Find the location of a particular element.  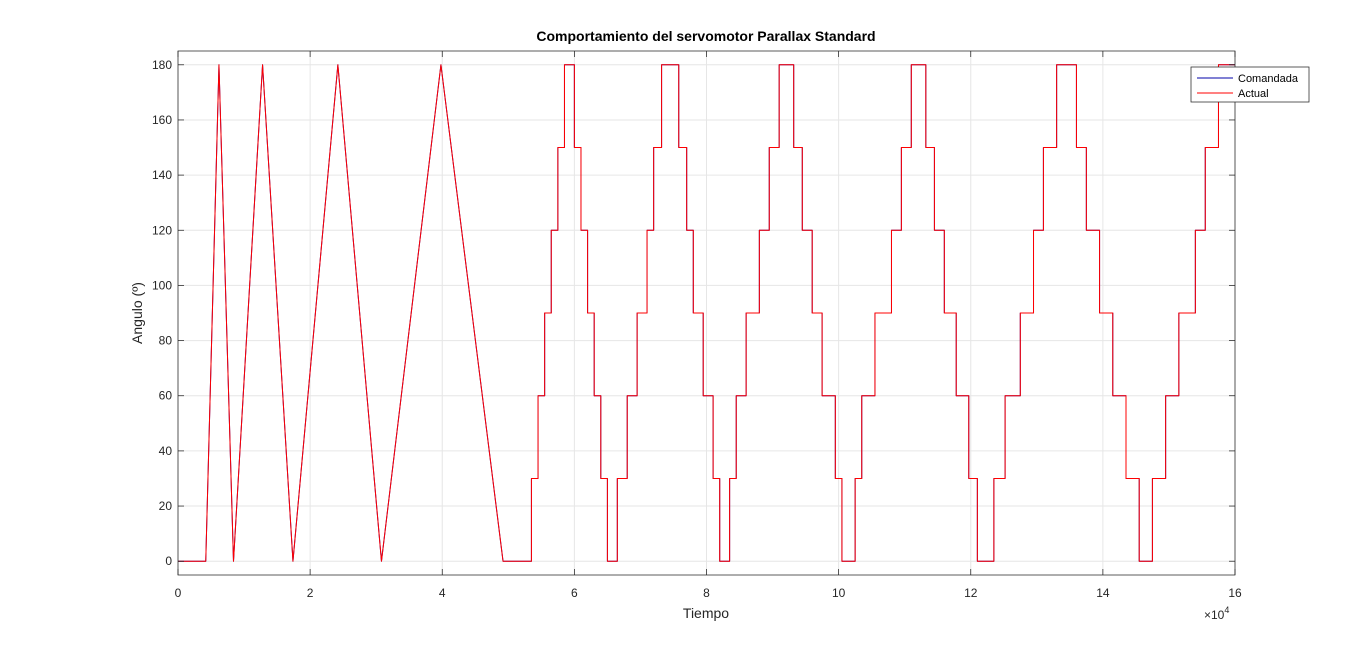

x-tick-label: 14 is located at coordinates (1103, 593).